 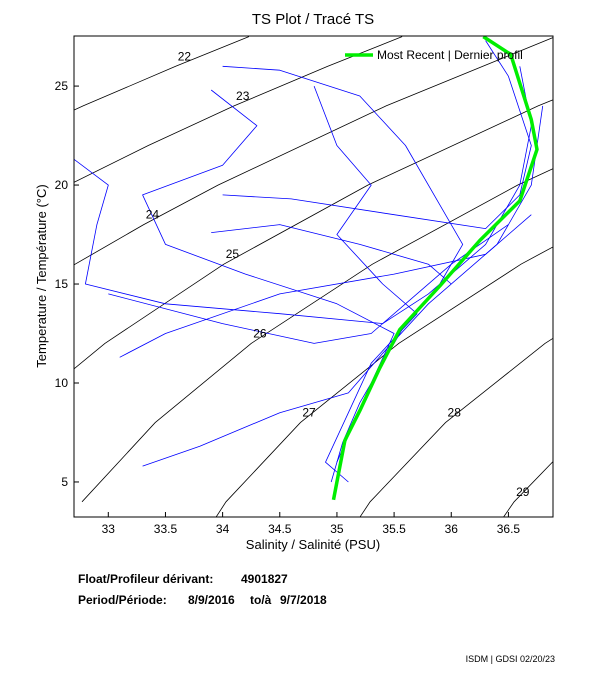 What do you see at coordinates (62, 284) in the screenshot?
I see `y-tick-label: 15` at bounding box center [62, 284].